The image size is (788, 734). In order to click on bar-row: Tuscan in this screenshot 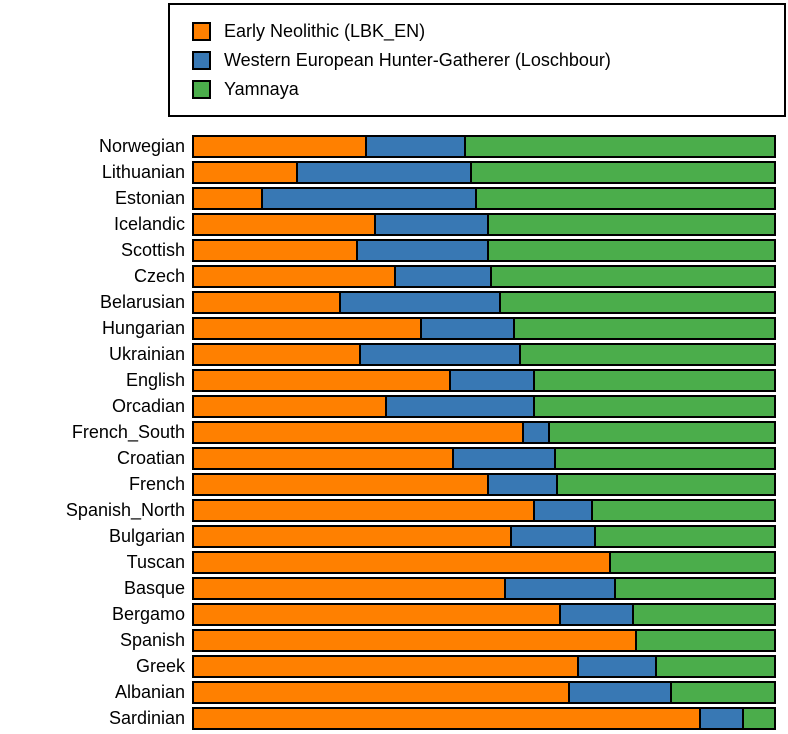, I will do `click(388, 562)`.